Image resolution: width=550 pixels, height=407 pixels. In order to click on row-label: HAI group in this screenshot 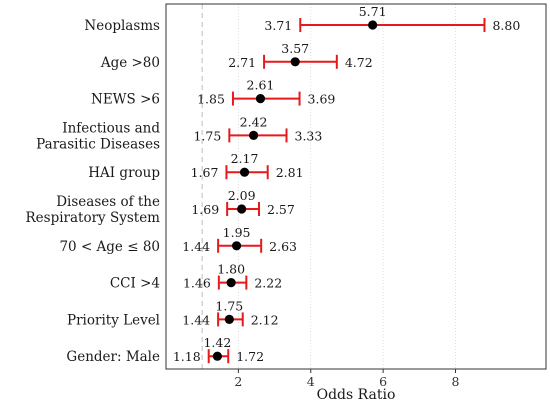, I will do `click(124, 173)`.